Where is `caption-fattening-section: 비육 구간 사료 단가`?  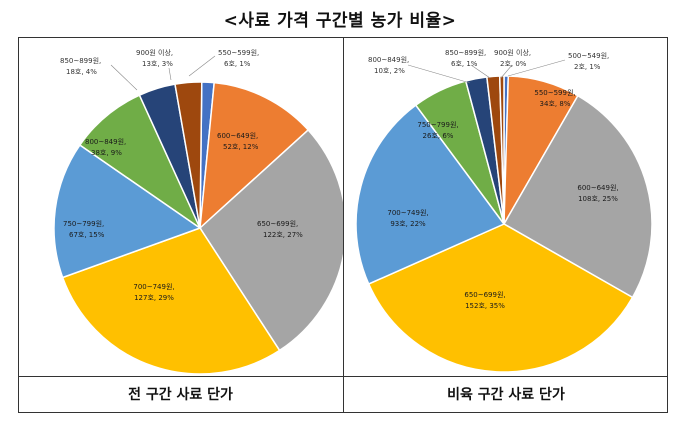
caption-fattening-section: 비육 구간 사료 단가 is located at coordinates (506, 395).